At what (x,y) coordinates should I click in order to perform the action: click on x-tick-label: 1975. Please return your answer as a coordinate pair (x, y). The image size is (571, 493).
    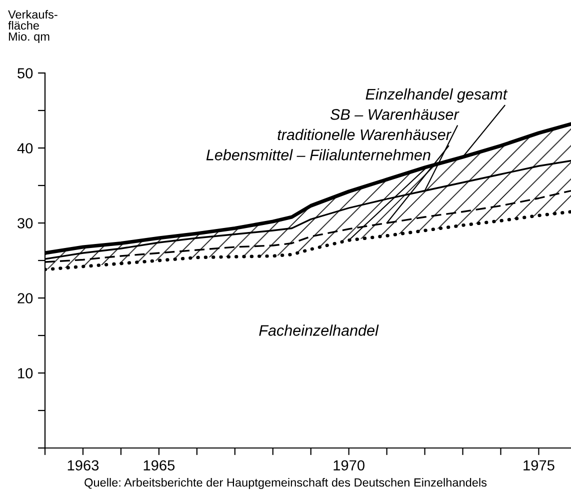
    Looking at the image, I should click on (539, 465).